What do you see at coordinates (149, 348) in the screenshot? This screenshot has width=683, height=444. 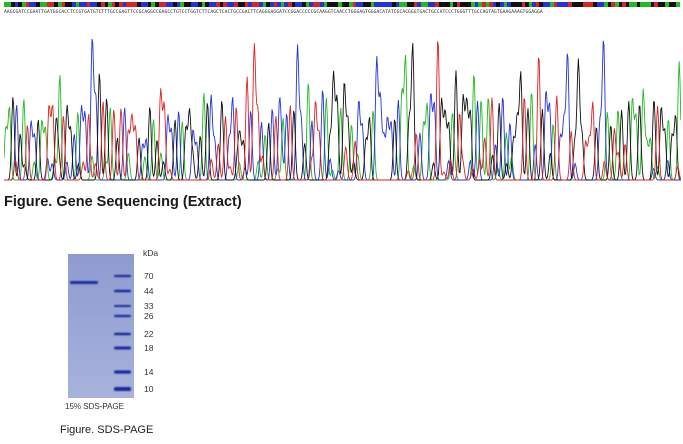 I see `marker-label: 18` at bounding box center [149, 348].